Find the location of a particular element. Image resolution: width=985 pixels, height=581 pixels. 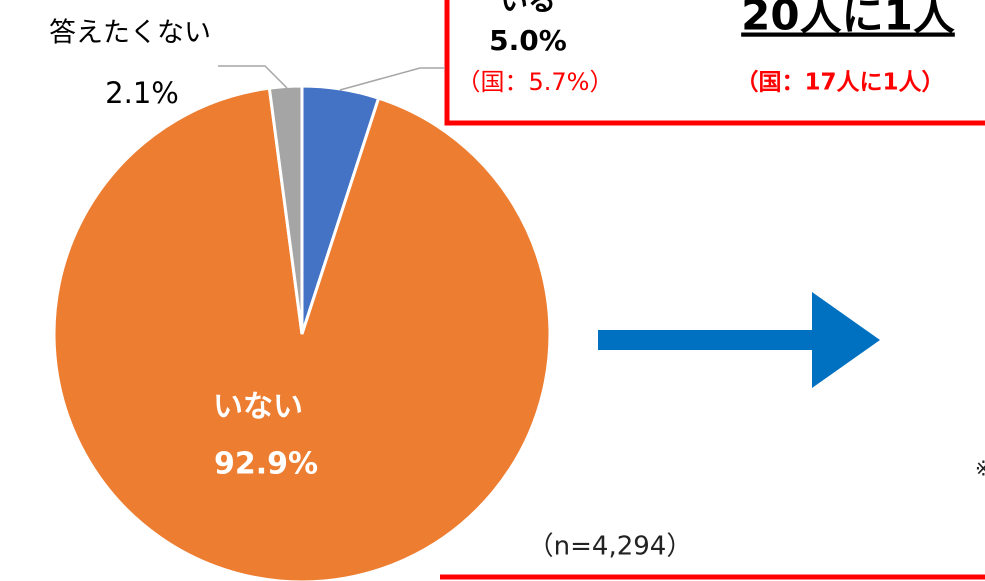

label-category: 答えたくない is located at coordinates (130, 33).